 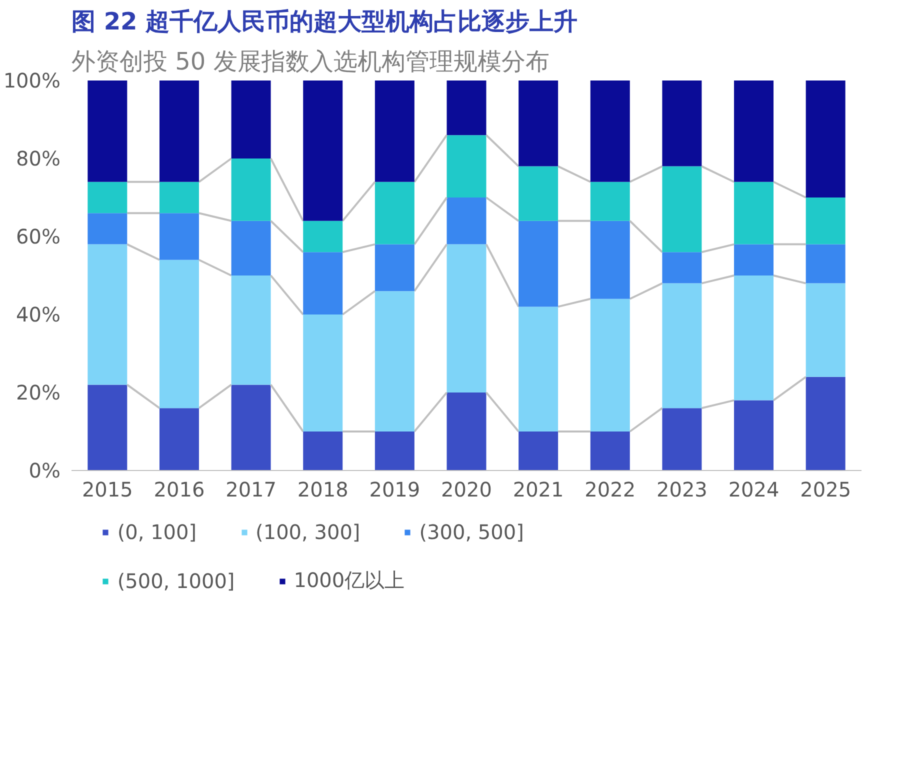 I want to click on y-tick-label: 60%, so click(x=38, y=236).